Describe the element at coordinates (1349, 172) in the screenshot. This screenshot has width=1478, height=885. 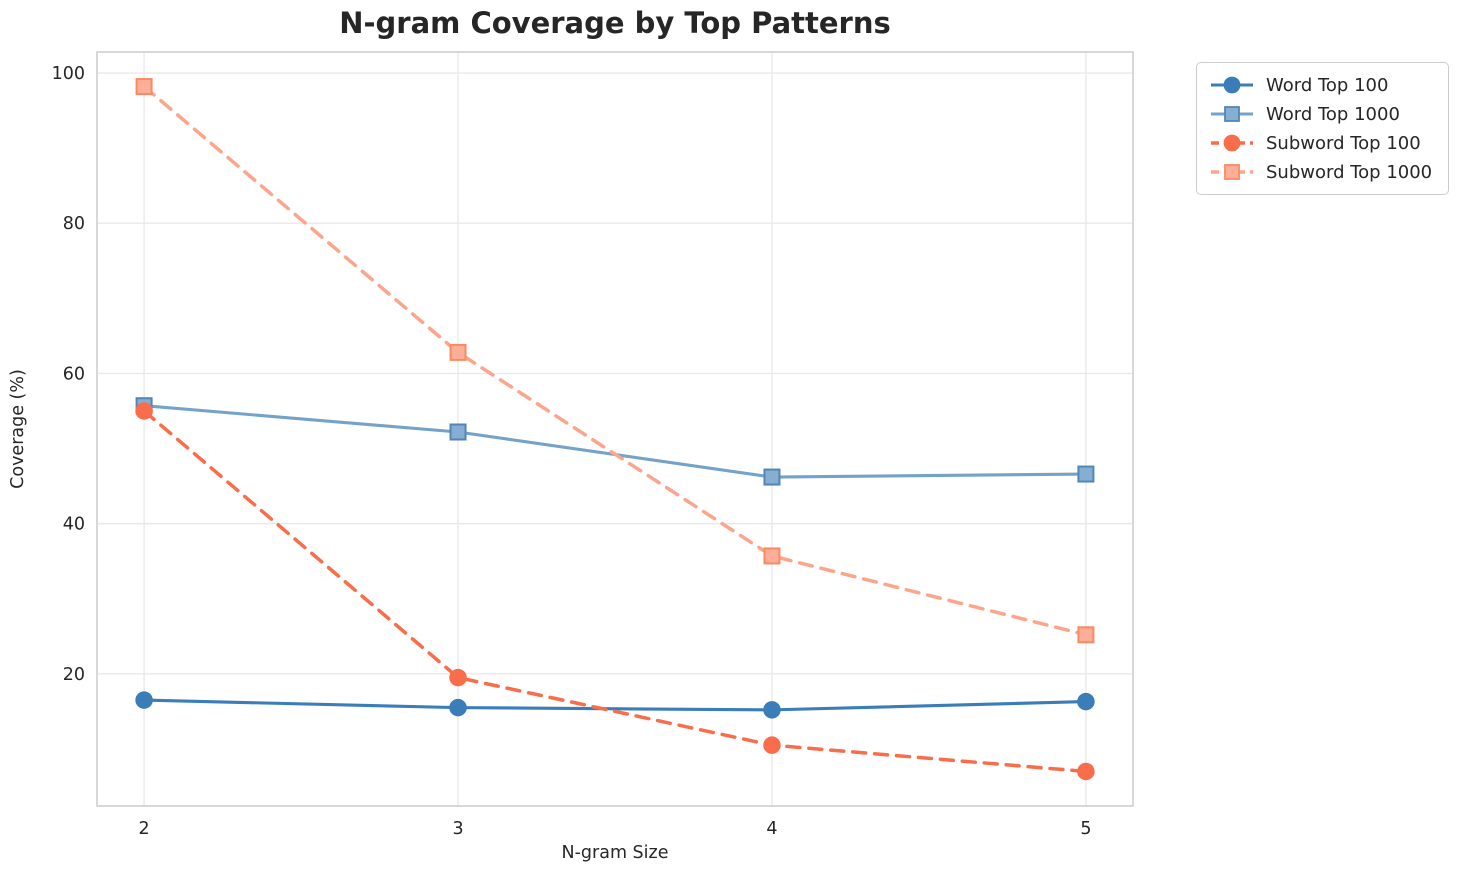
I see `legend-label: Subword Top 1000` at that location.